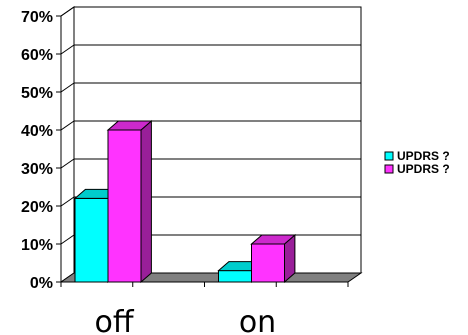 The width and height of the screenshot is (468, 335). I want to click on y-tick-label: 70%, so click(37, 17).